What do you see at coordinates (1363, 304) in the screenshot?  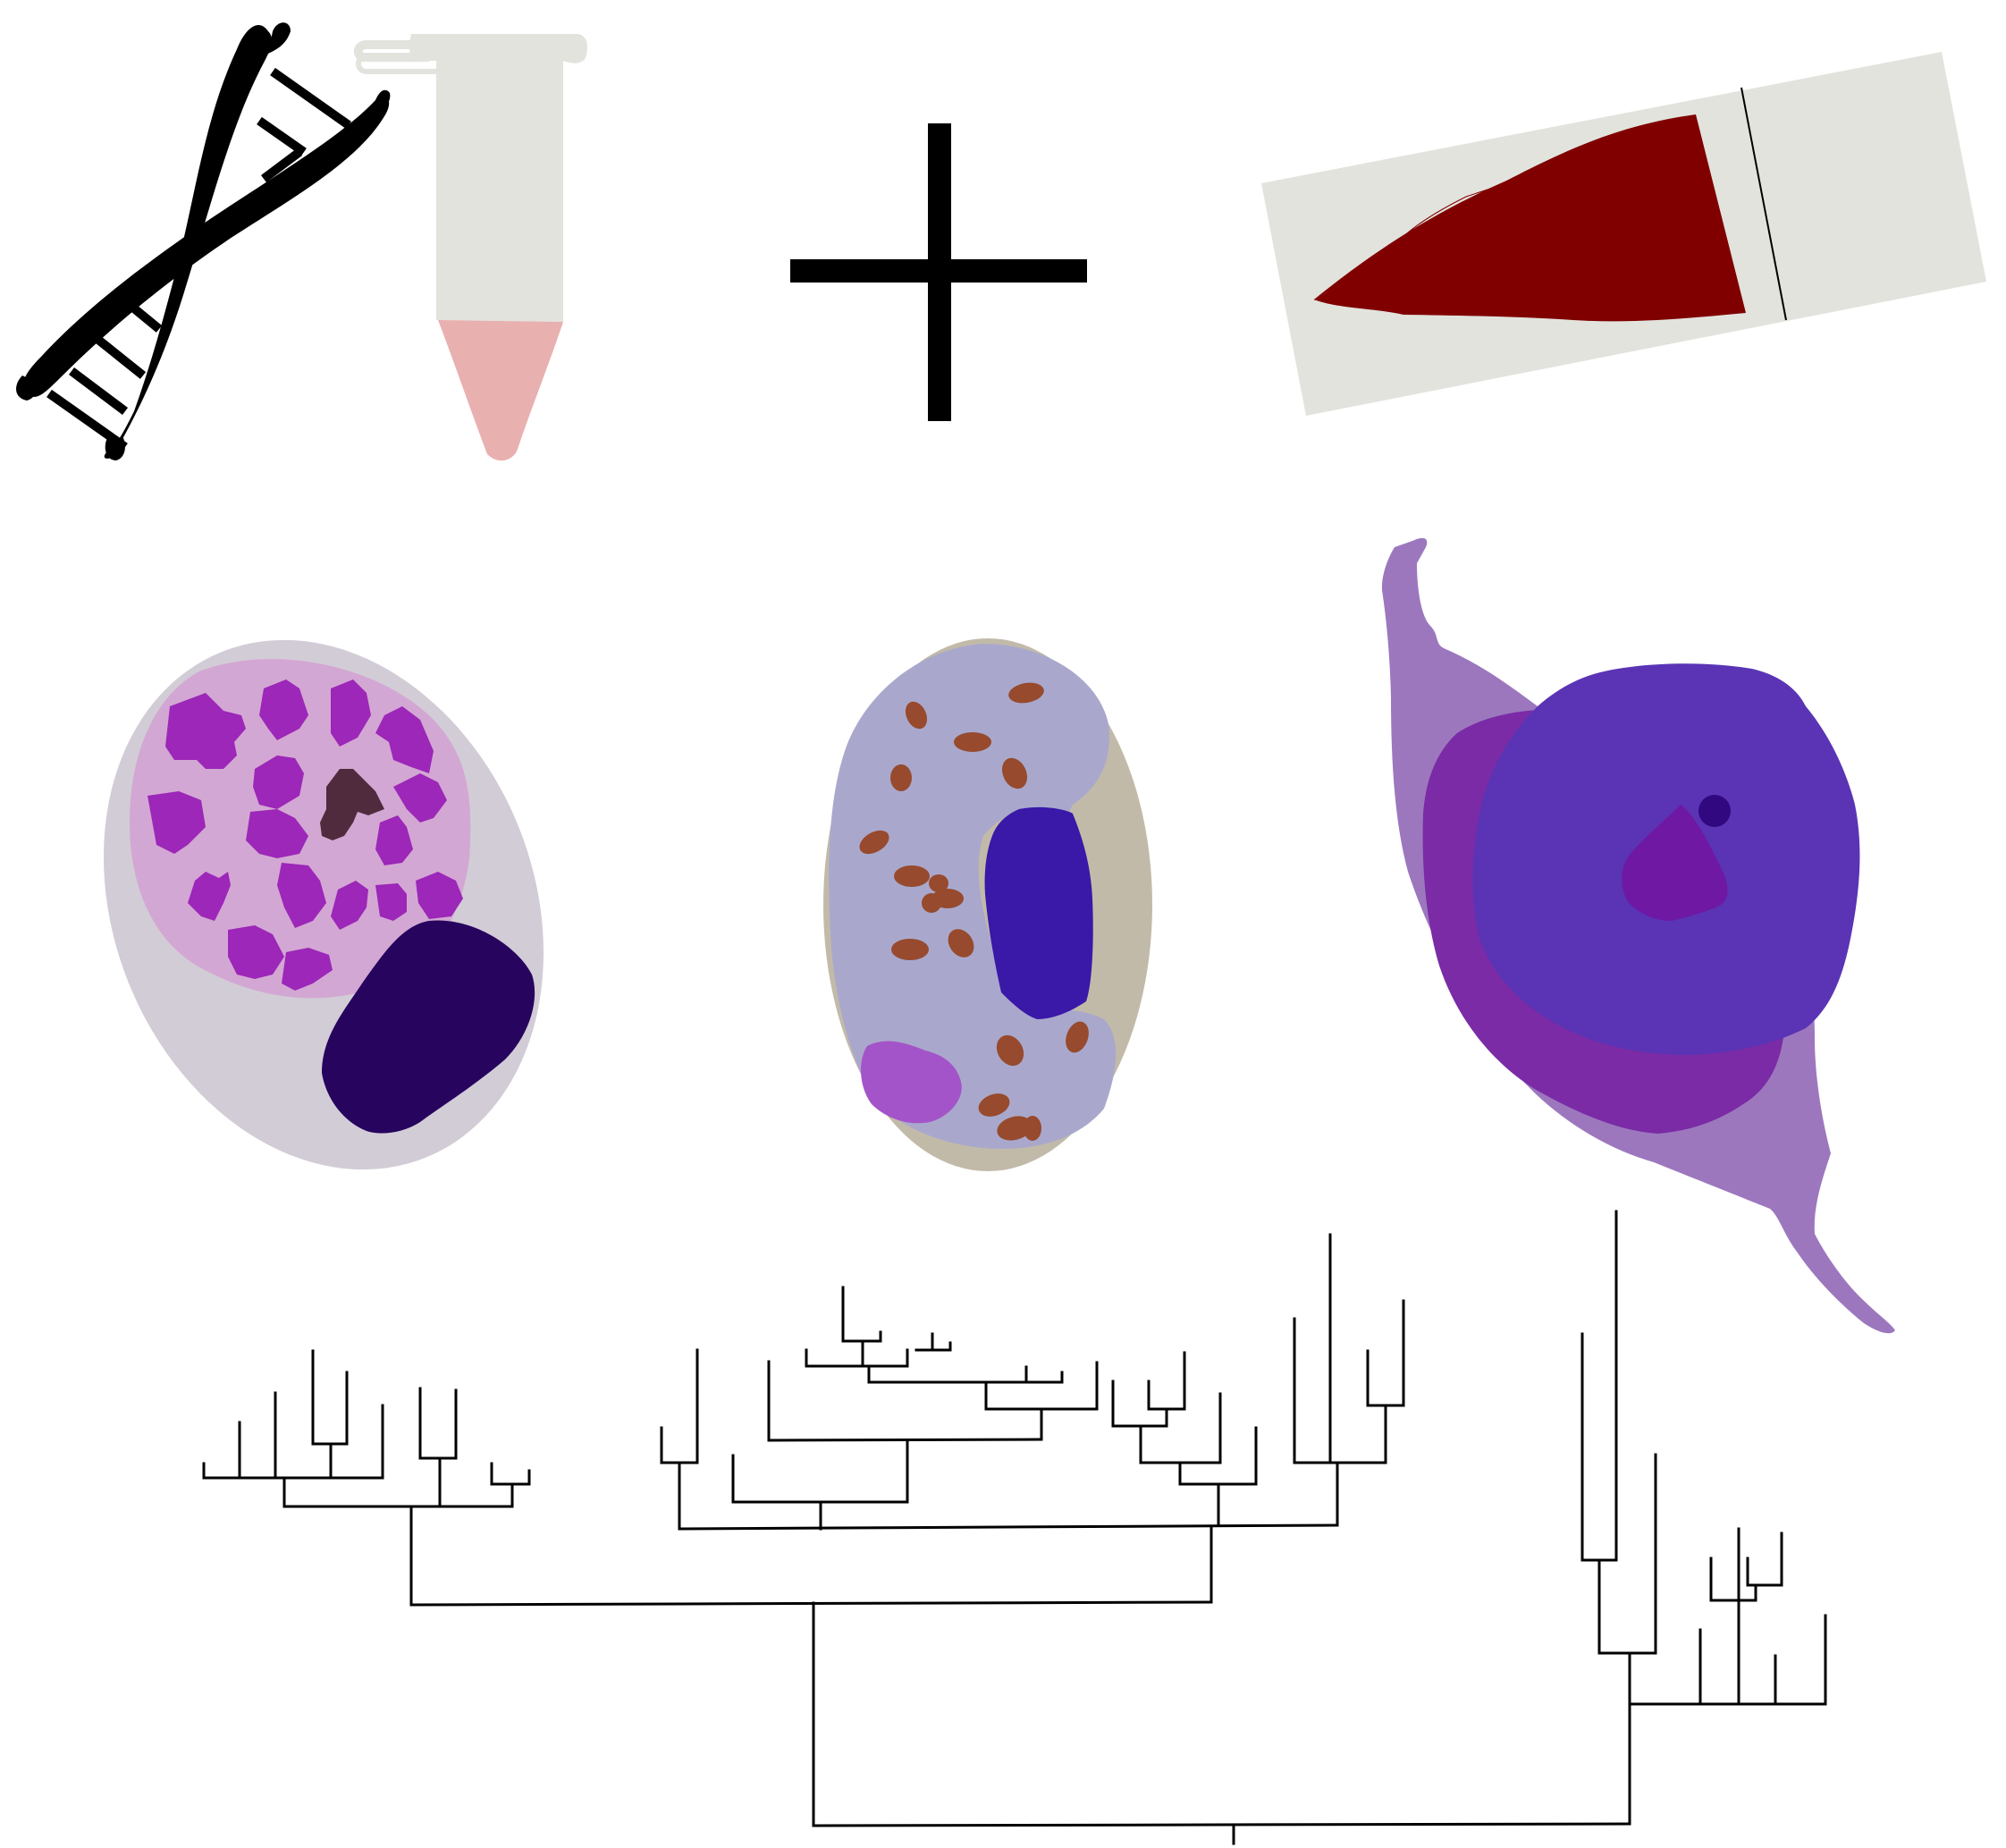 I see `smear-trailing-edge` at bounding box center [1363, 304].